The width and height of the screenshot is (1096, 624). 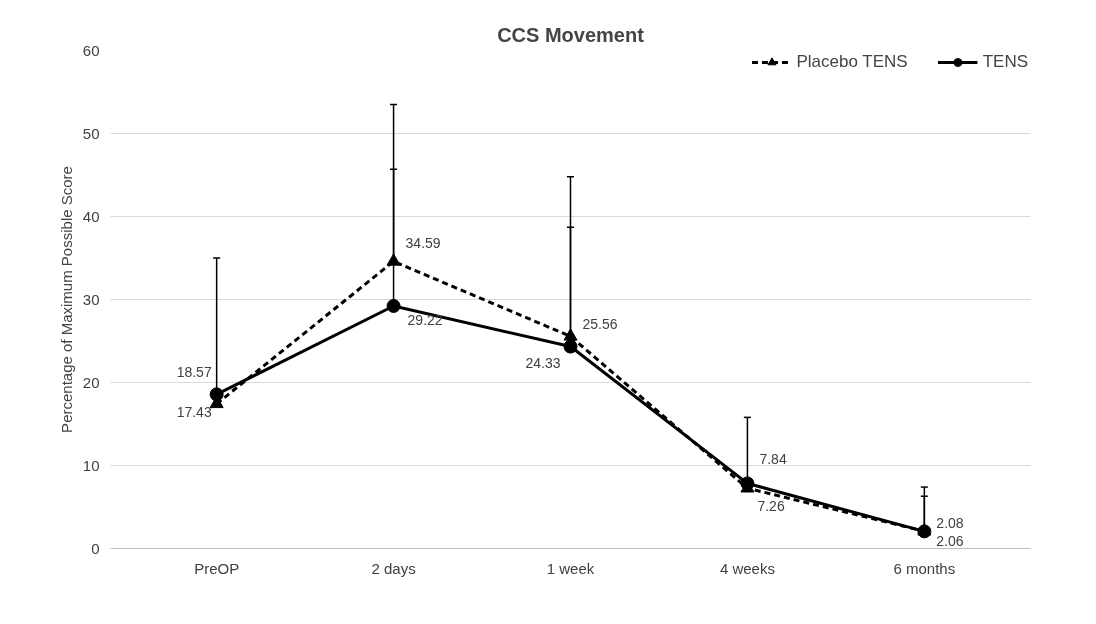 What do you see at coordinates (425, 319) in the screenshot?
I see `data-label: 29.22` at bounding box center [425, 319].